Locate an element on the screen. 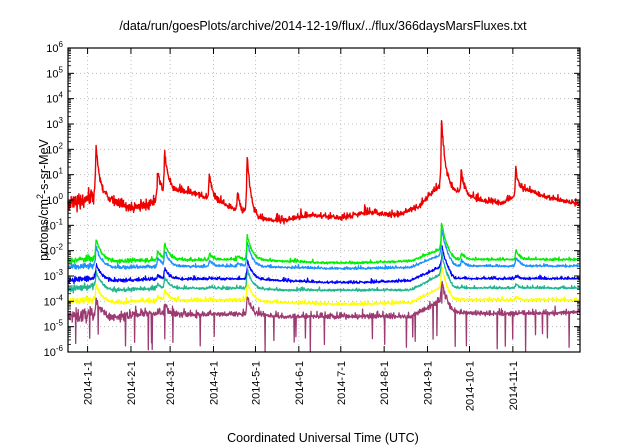  y-axis-label: protons/cm2-s-sr-MeV is located at coordinates (43, 199).